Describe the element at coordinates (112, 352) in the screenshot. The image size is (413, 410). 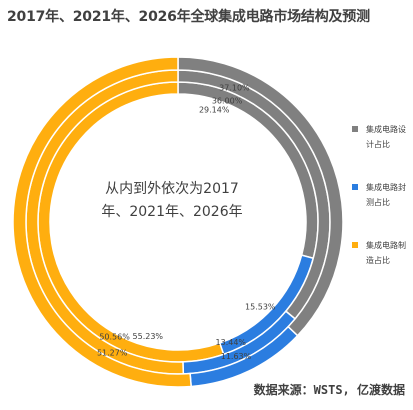
I see `data-label-2-manufacturing: 51.27%` at that location.